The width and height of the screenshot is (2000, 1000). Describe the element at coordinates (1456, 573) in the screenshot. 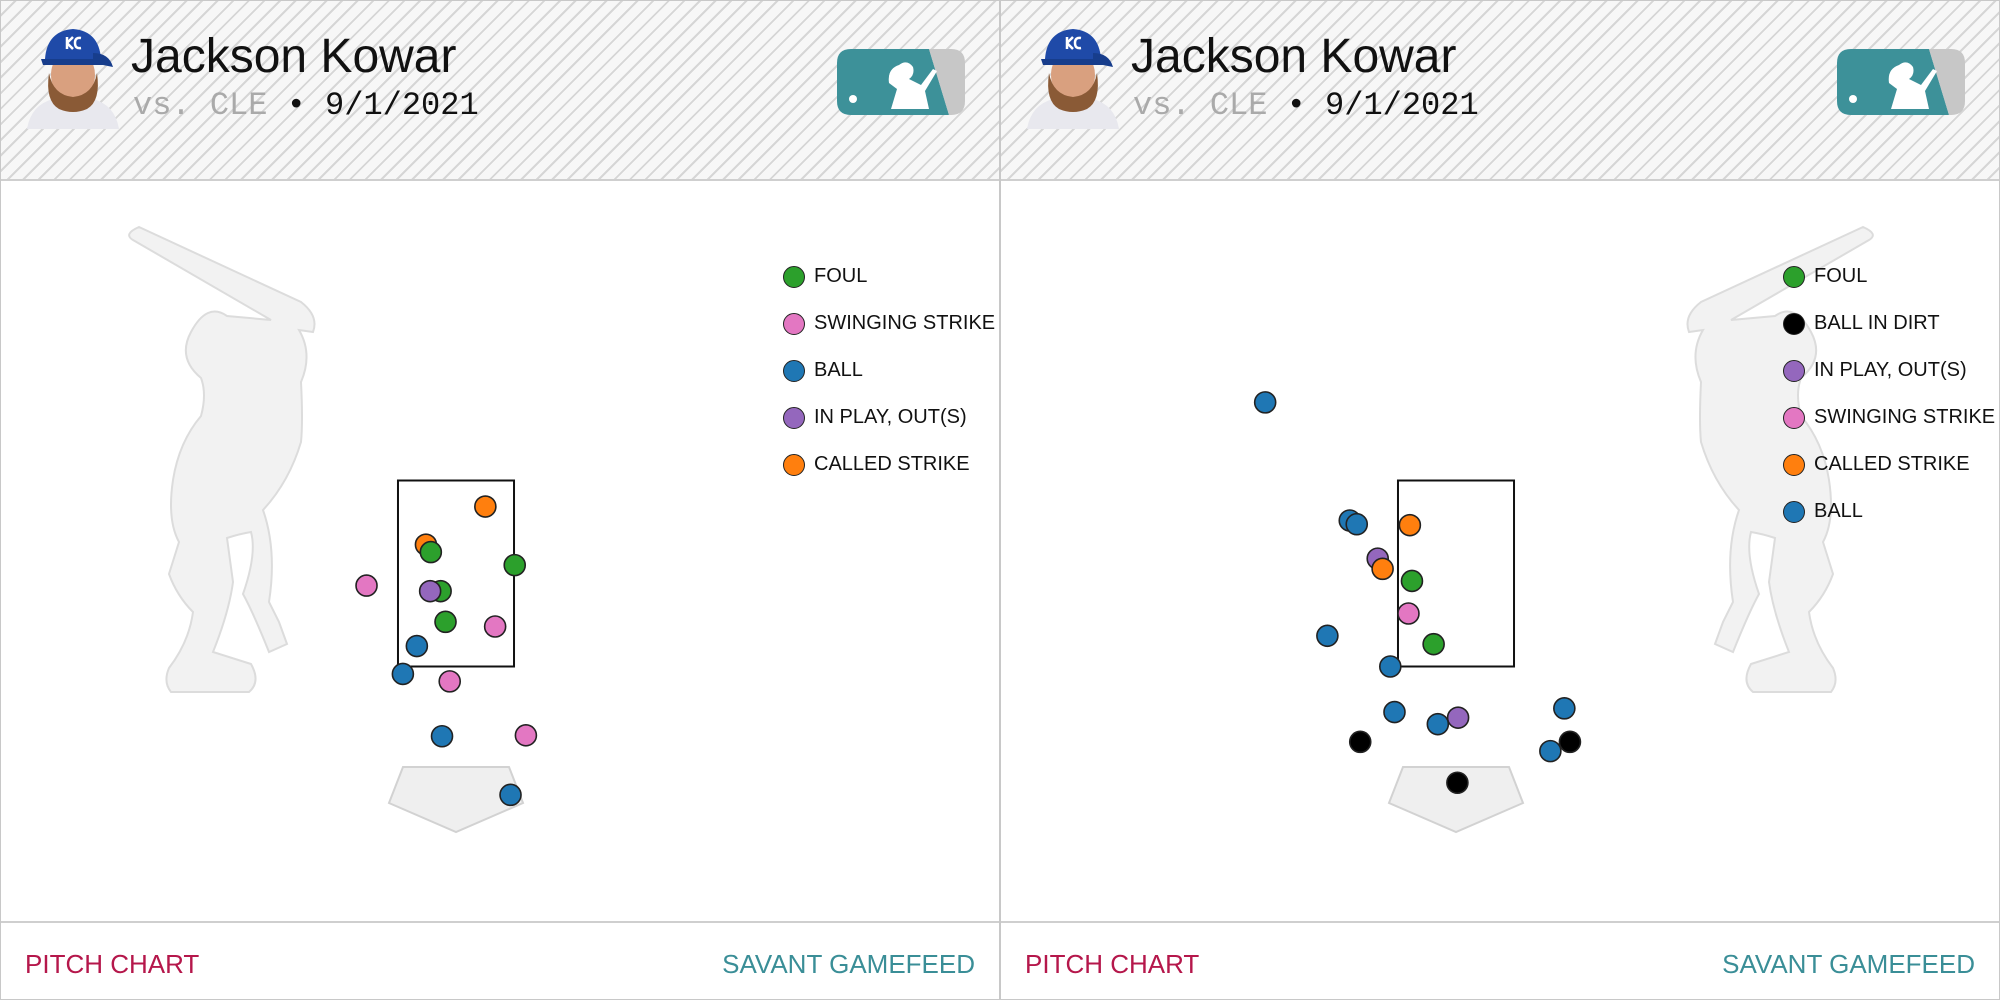

I see `strike-zone` at that location.